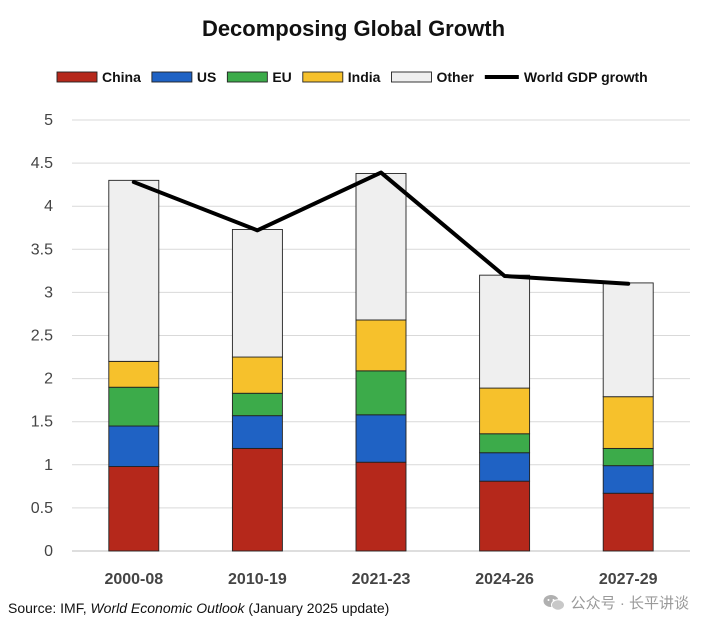  Describe the element at coordinates (49, 608) in the screenshot. I see `source-prefix: Source: IMF,` at that location.